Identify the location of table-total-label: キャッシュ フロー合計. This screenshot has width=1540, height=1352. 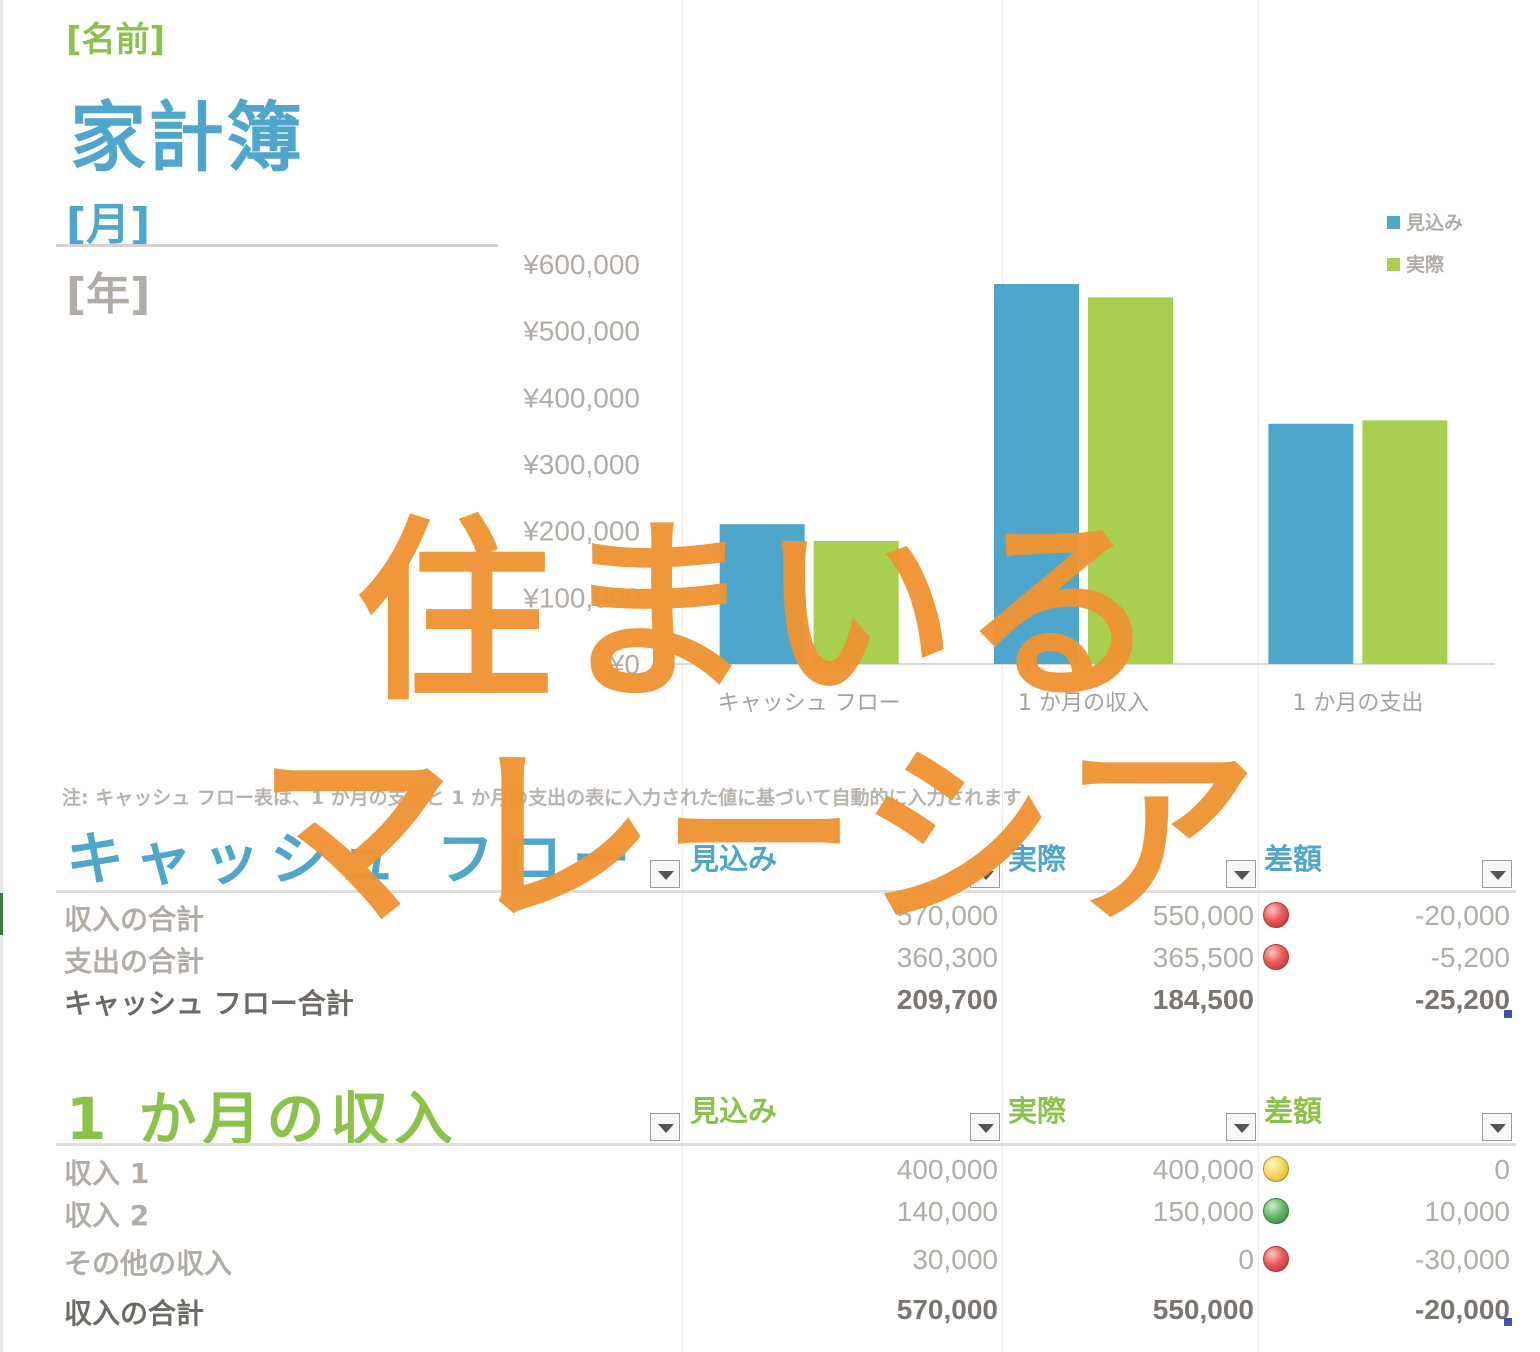
(209, 1003).